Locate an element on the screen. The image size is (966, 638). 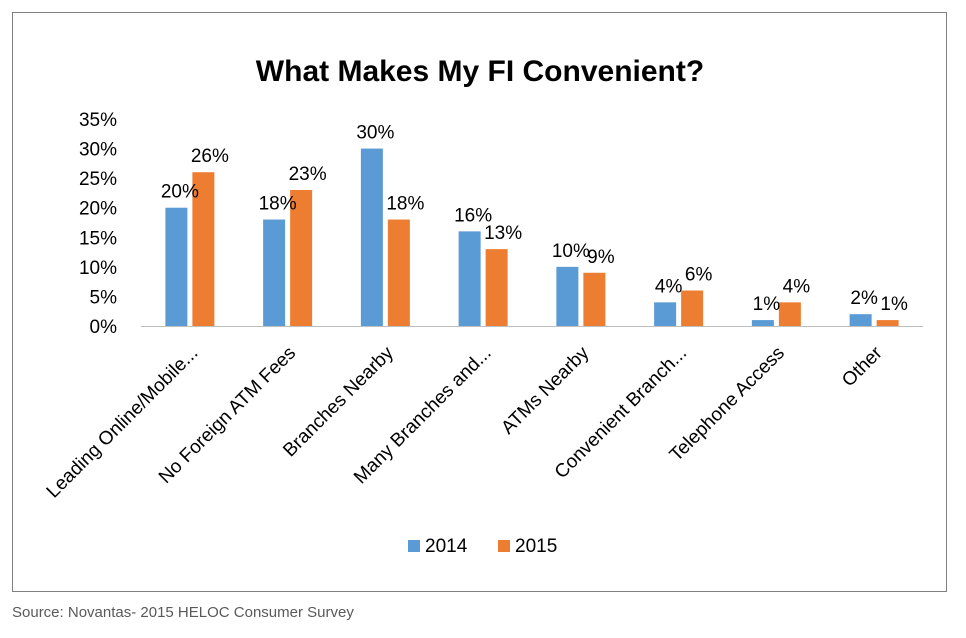
data-label-2015-2: 18% is located at coordinates (405, 204).